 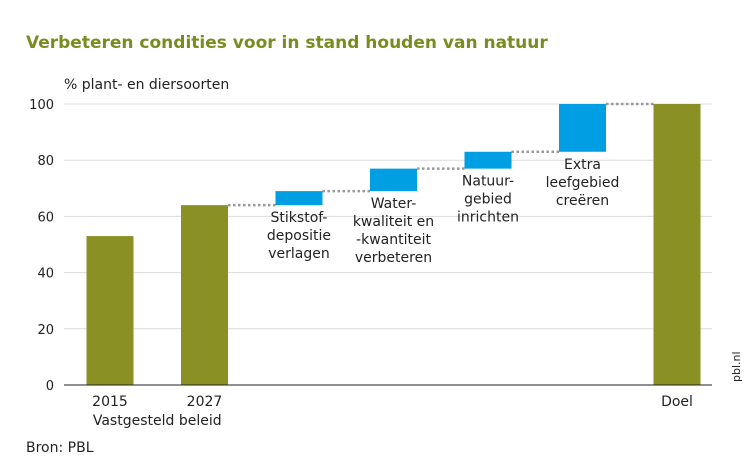 I want to click on y-tick-label: 40, so click(x=45, y=274).